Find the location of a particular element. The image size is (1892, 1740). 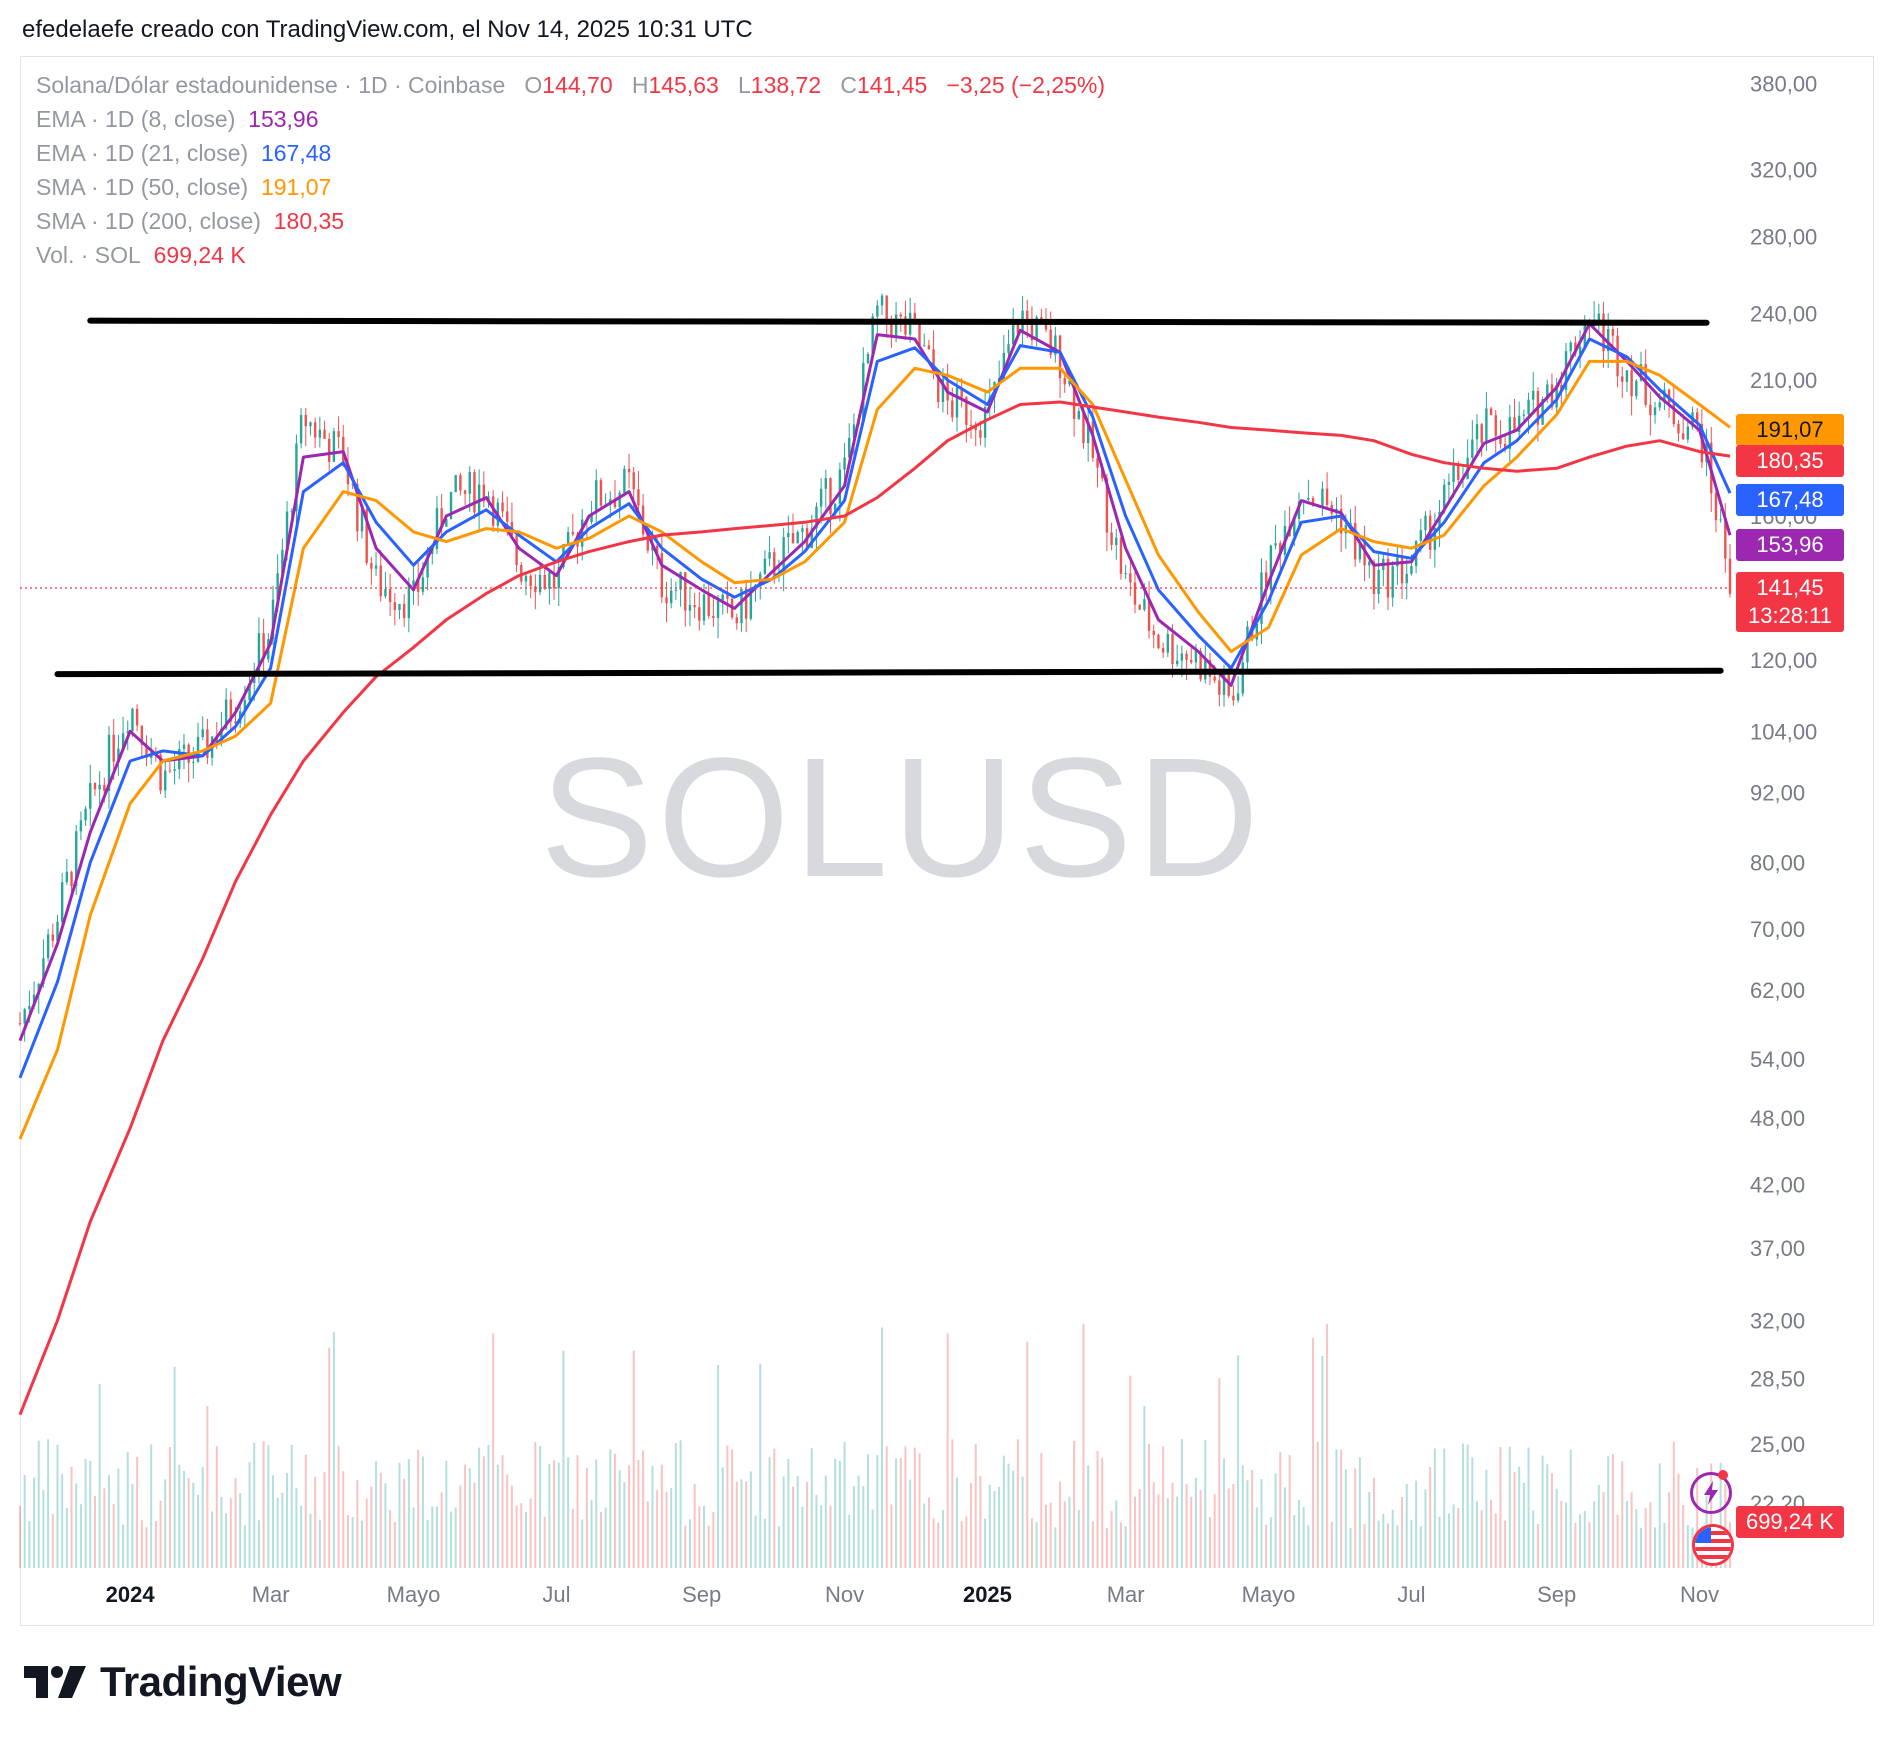

us-flag-icon is located at coordinates (1713, 1545).